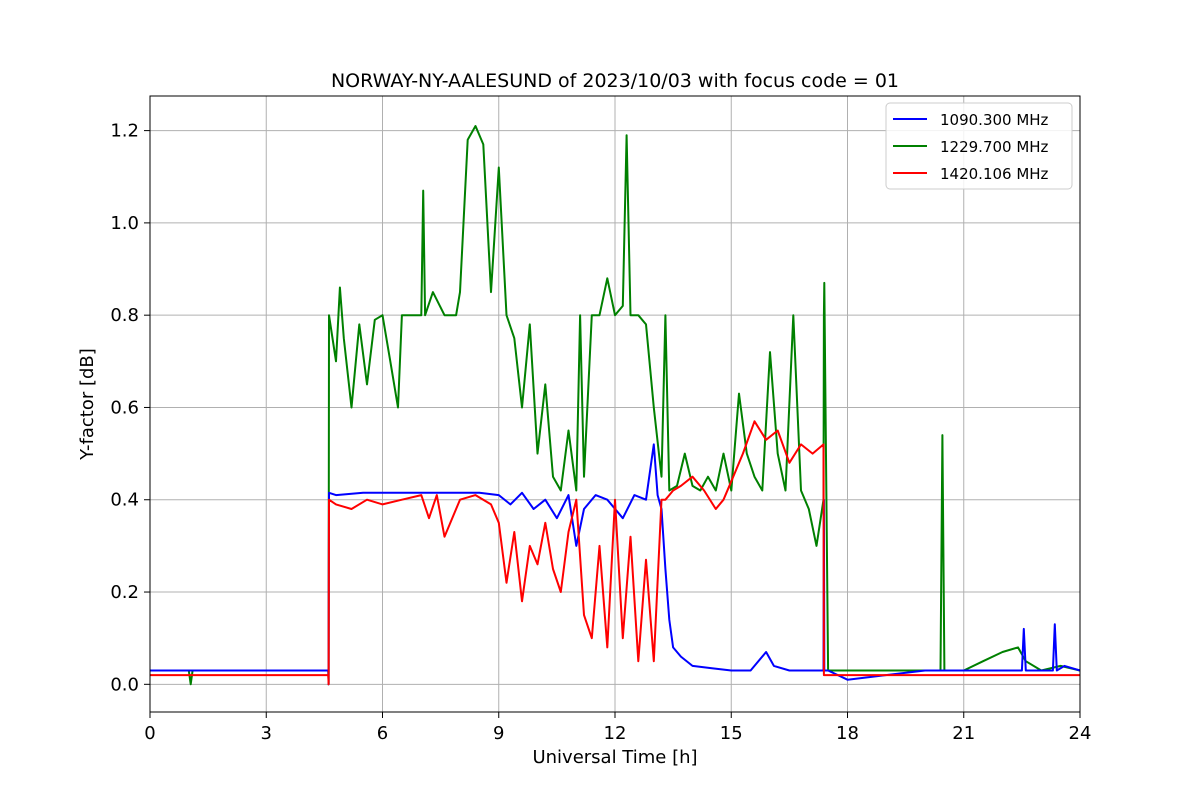 The width and height of the screenshot is (1200, 800). Describe the element at coordinates (124, 223) in the screenshot. I see `y-tick-label: 1.0` at that location.